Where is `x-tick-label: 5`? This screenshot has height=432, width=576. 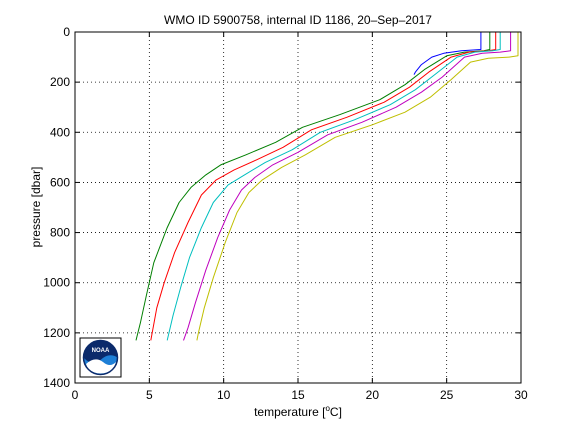 x-tick-label: 5 is located at coordinates (149, 395).